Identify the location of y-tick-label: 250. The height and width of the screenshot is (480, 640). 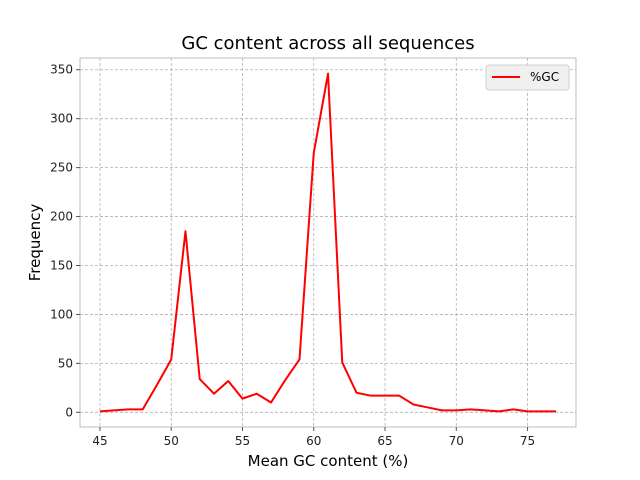
(61, 168).